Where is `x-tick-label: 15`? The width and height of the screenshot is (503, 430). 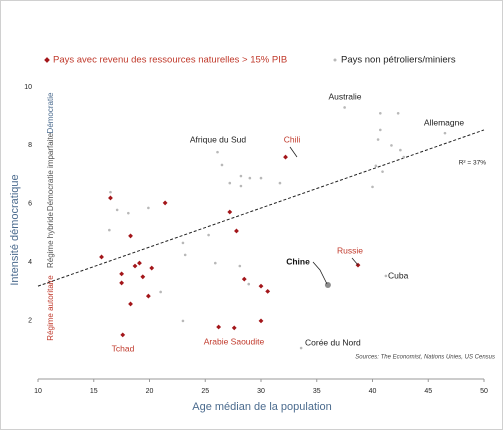 x-tick-label: 15 is located at coordinates (94, 391).